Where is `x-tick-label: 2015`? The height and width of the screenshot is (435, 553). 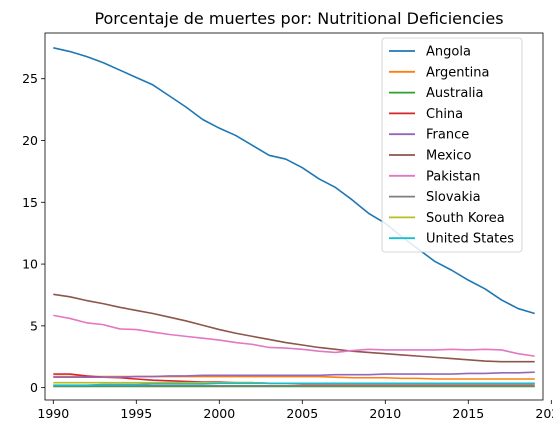
x-tick-label: 2015 is located at coordinates (468, 413).